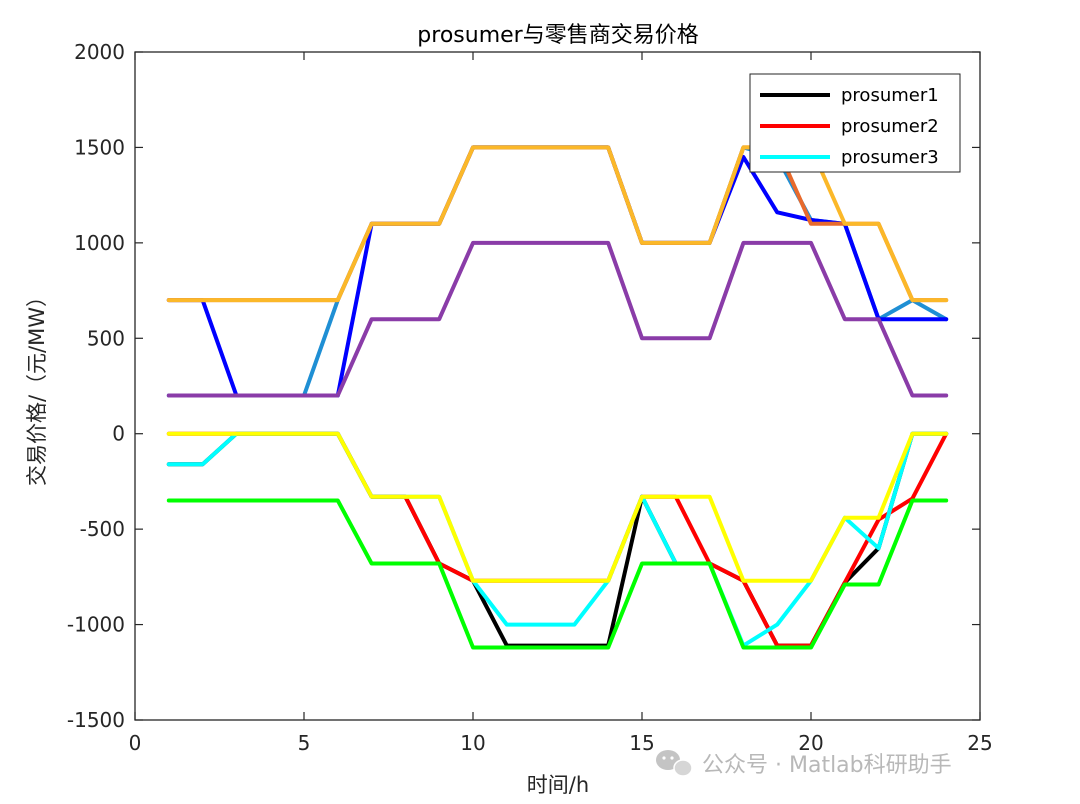 Image resolution: width=1080 pixels, height=804 pixels. Describe the element at coordinates (99, 52) in the screenshot. I see `y-tick-label: 2000` at that location.